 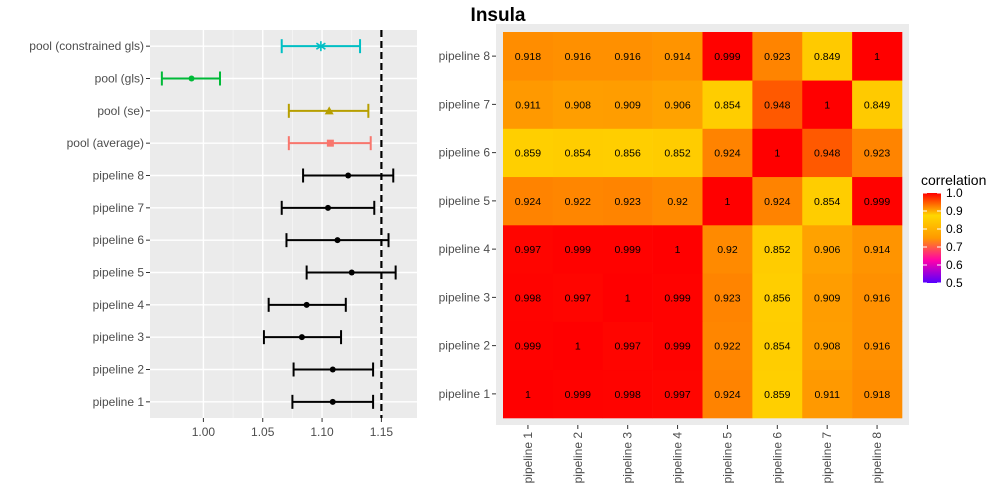 What do you see at coordinates (119, 337) in the screenshot?
I see `y-tick-label: pipeline 3` at bounding box center [119, 337].